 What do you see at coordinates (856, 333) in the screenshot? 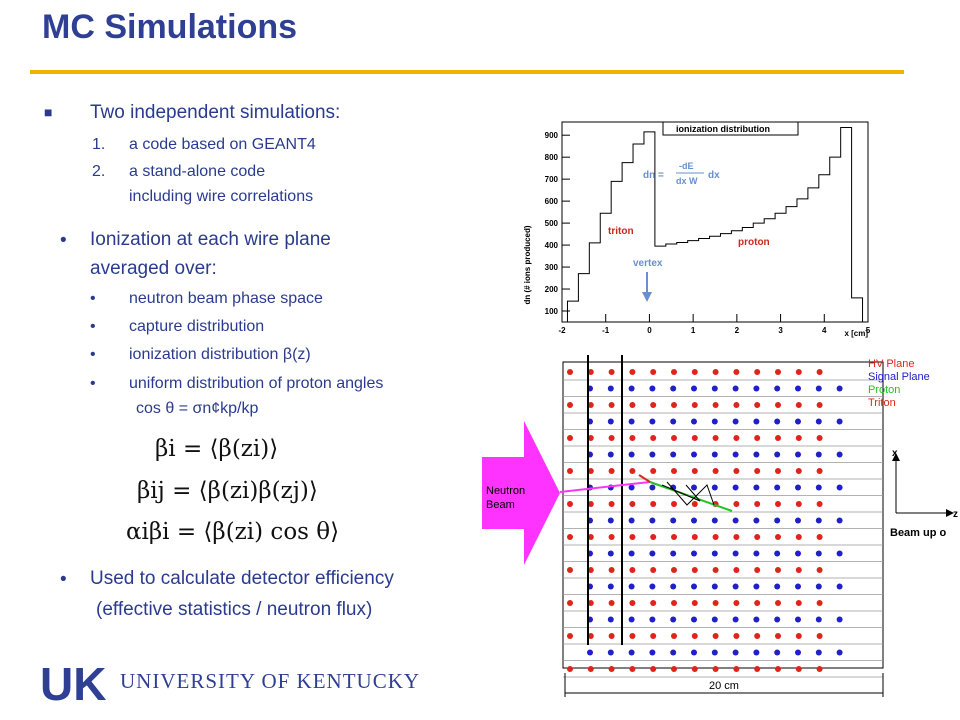
I see `x-axis-label: x [cm]` at bounding box center [856, 333].